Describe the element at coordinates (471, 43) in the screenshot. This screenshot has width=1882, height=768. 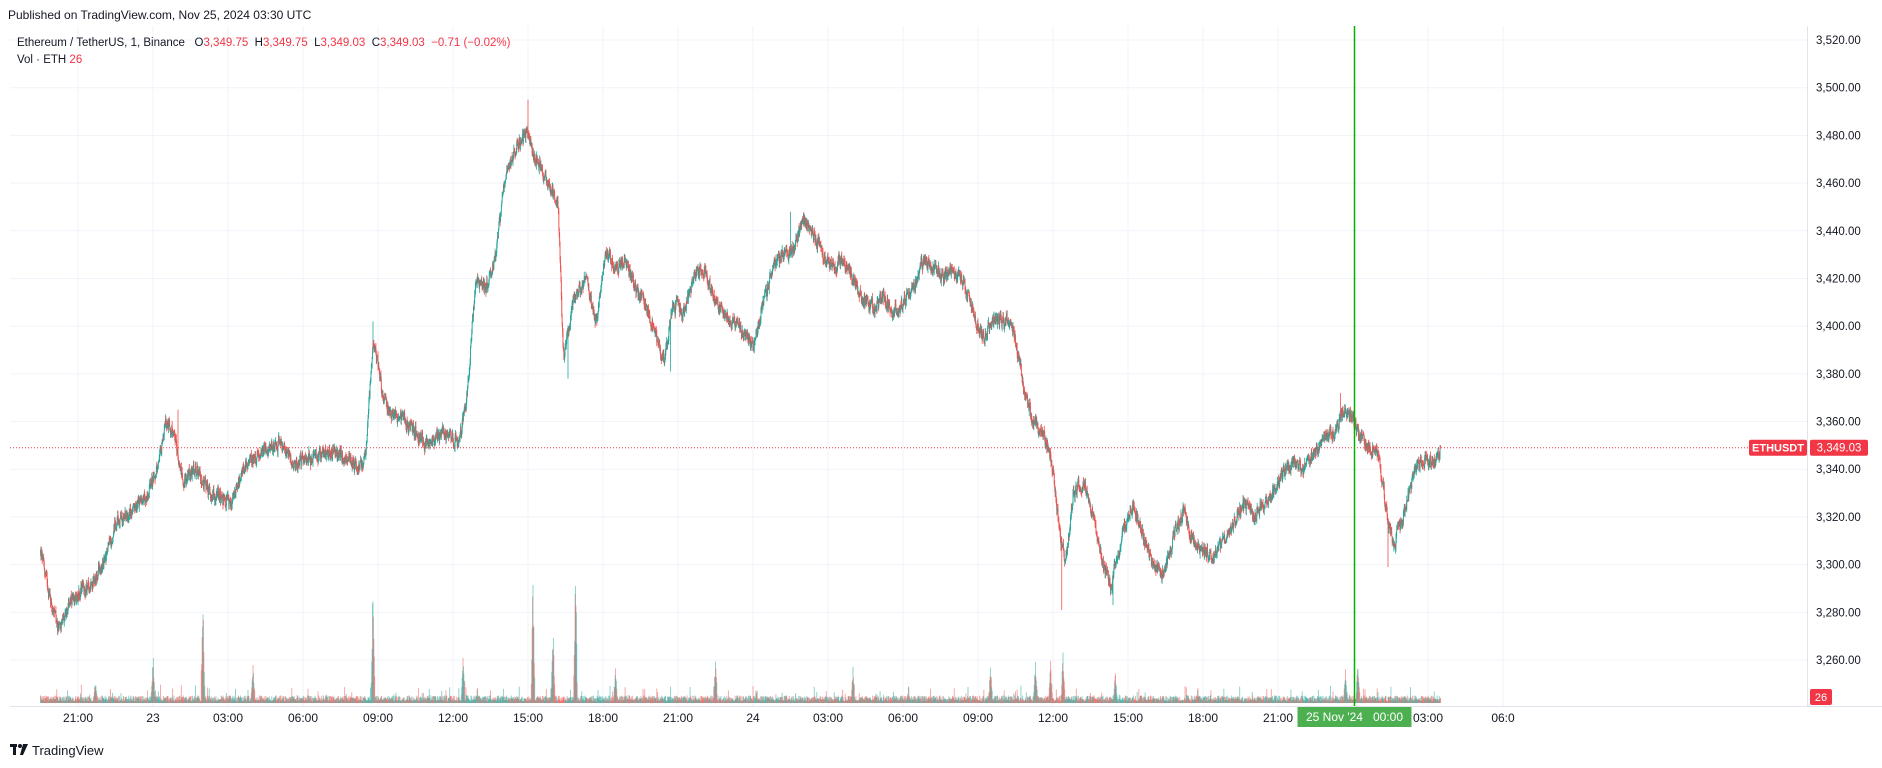
I see `change-value: −0.71 (−0.02%)` at that location.